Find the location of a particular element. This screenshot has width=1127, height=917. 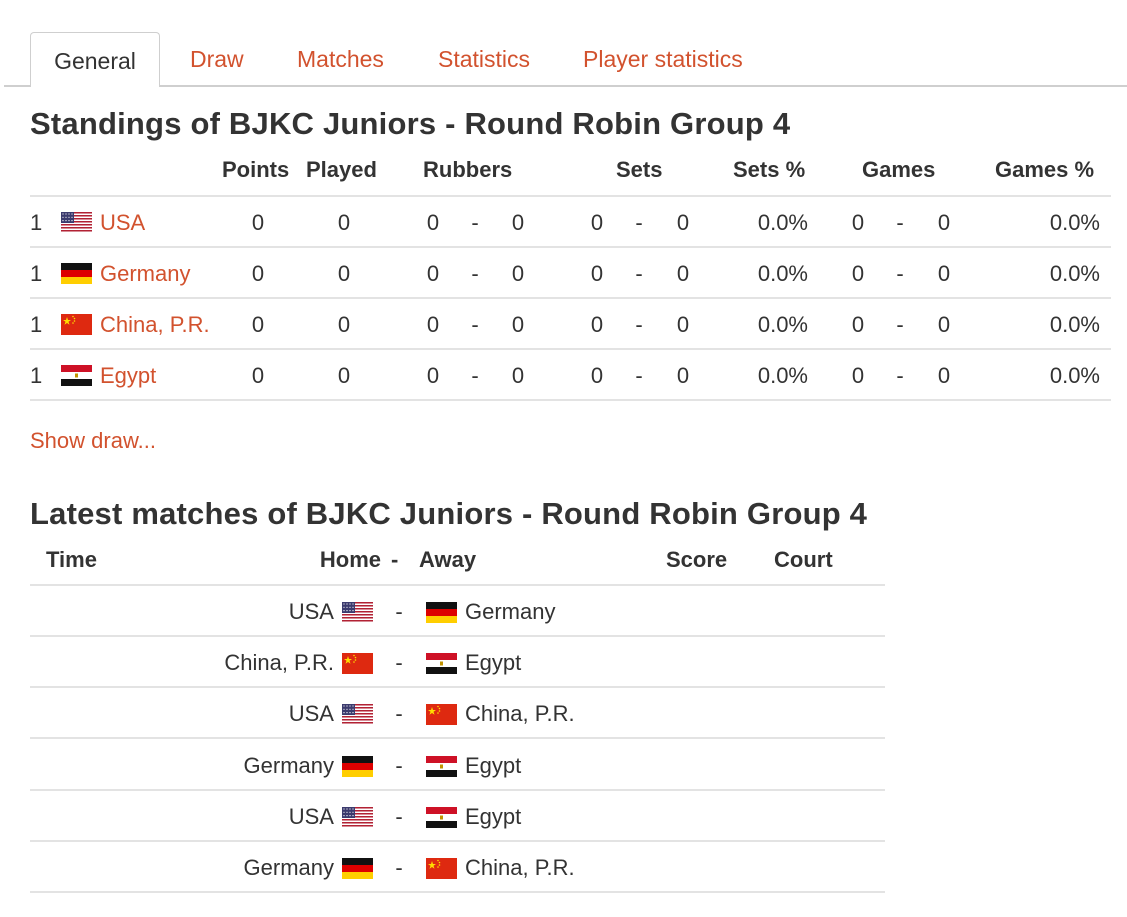

header-games-pct: Games % is located at coordinates (1045, 169).